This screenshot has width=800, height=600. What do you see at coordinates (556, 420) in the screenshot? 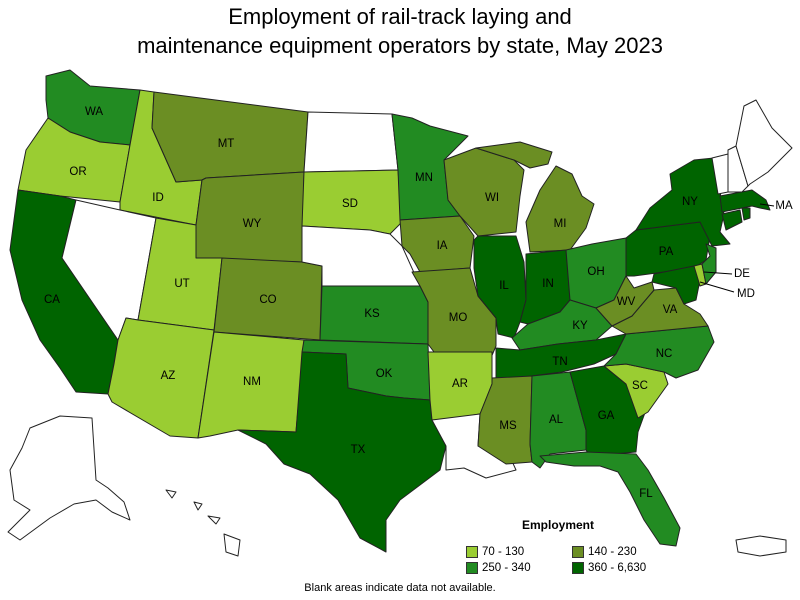
I see `label-AL: AL` at bounding box center [556, 420].